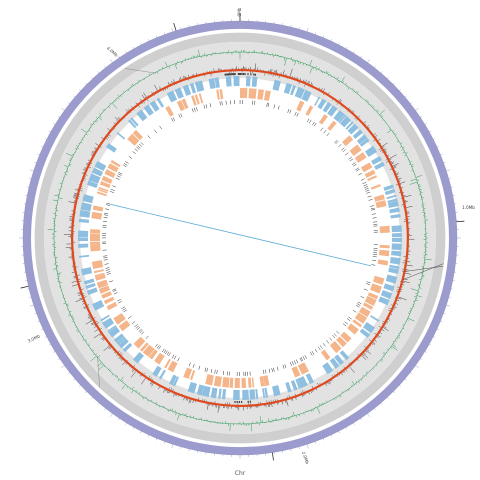 This screenshot has width=480, height=480. Describe the element at coordinates (423, 271) in the screenshot. I see `accent-line` at that location.